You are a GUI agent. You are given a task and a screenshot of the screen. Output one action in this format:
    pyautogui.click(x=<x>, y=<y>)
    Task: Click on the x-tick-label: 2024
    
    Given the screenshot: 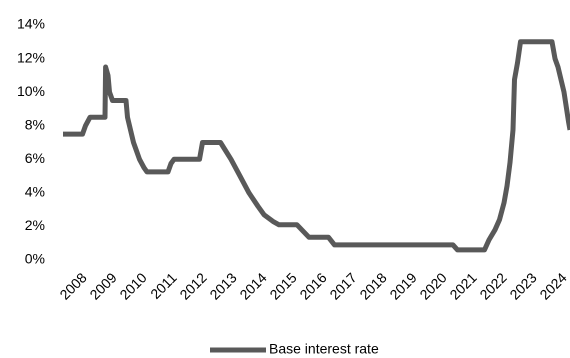 What is the action you would take?
    pyautogui.click(x=552, y=285)
    